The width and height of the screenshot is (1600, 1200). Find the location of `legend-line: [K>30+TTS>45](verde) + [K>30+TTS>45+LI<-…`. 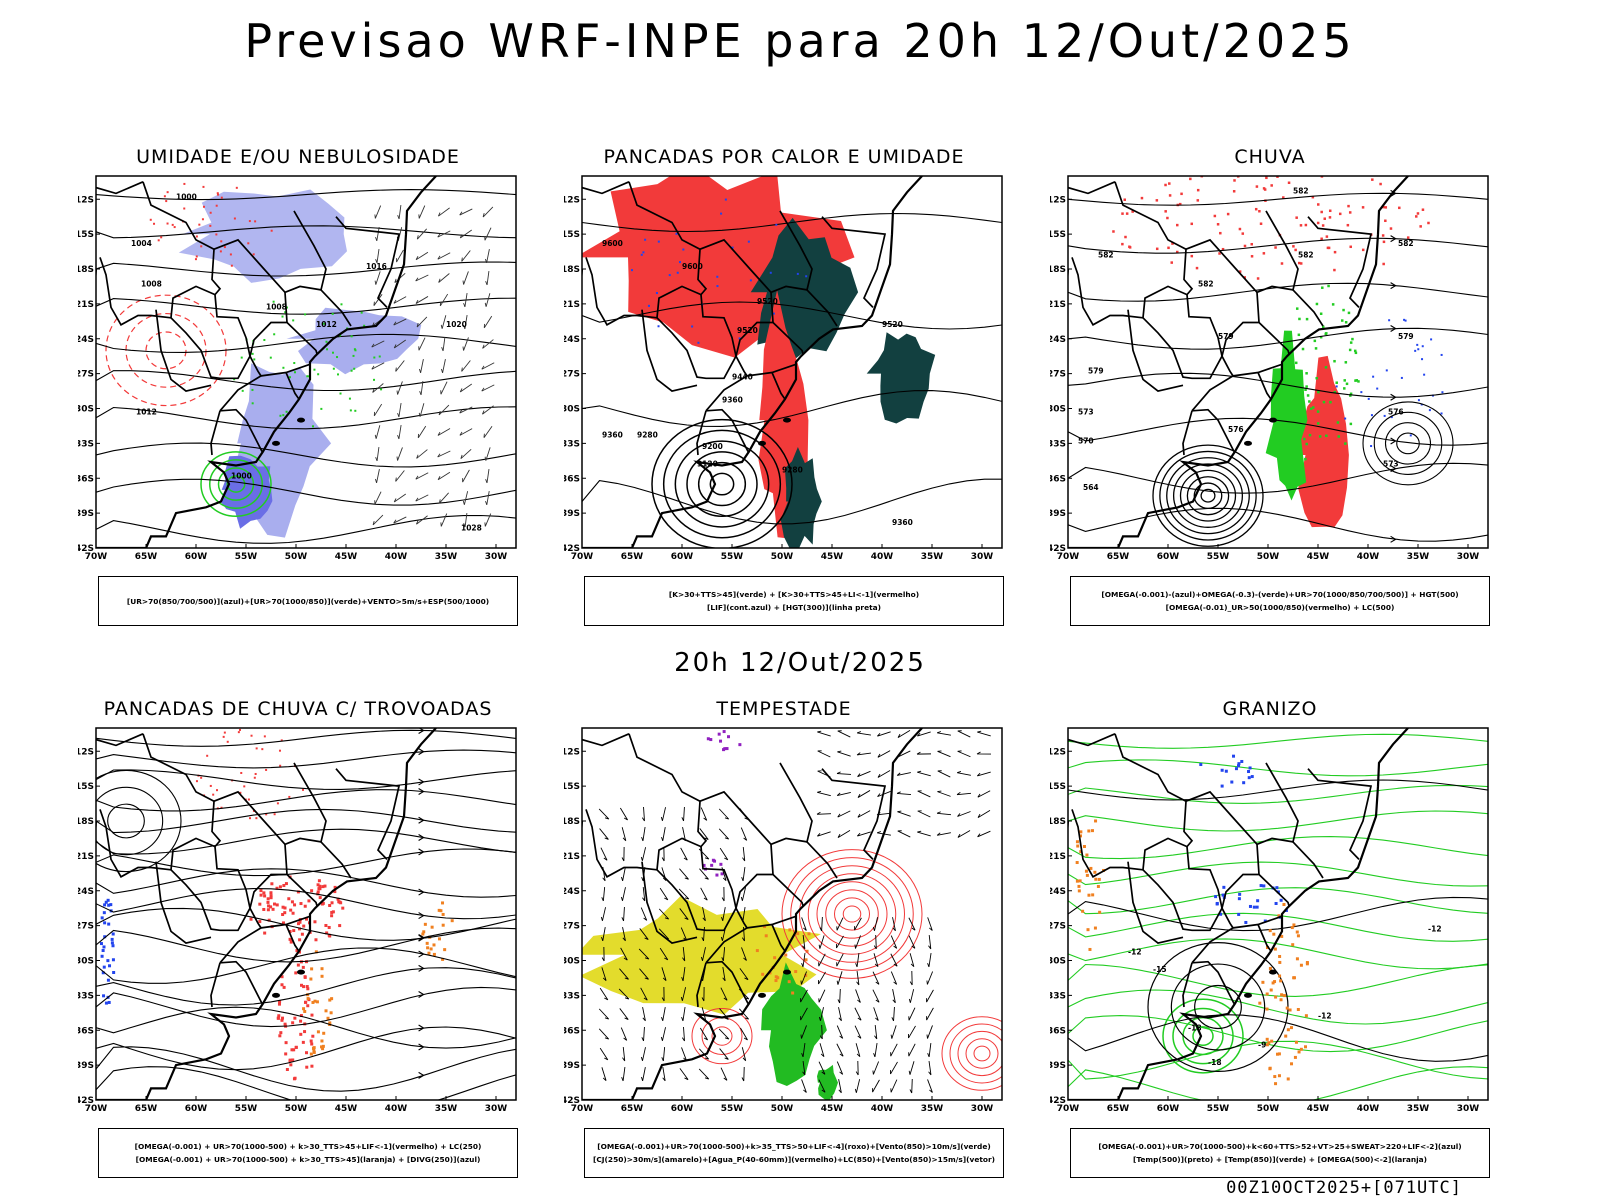

legend-line: [K>30+TTS>45](verde) + [K>30+TTS>45+LI<-… is located at coordinates (794, 594).